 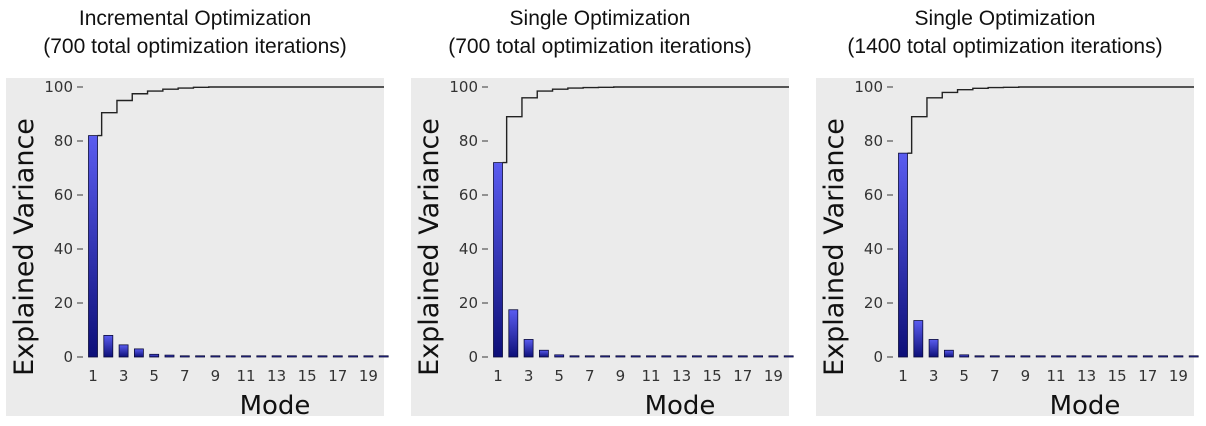 I want to click on chart-title-line1: Single Optimization, so click(x=600, y=18).